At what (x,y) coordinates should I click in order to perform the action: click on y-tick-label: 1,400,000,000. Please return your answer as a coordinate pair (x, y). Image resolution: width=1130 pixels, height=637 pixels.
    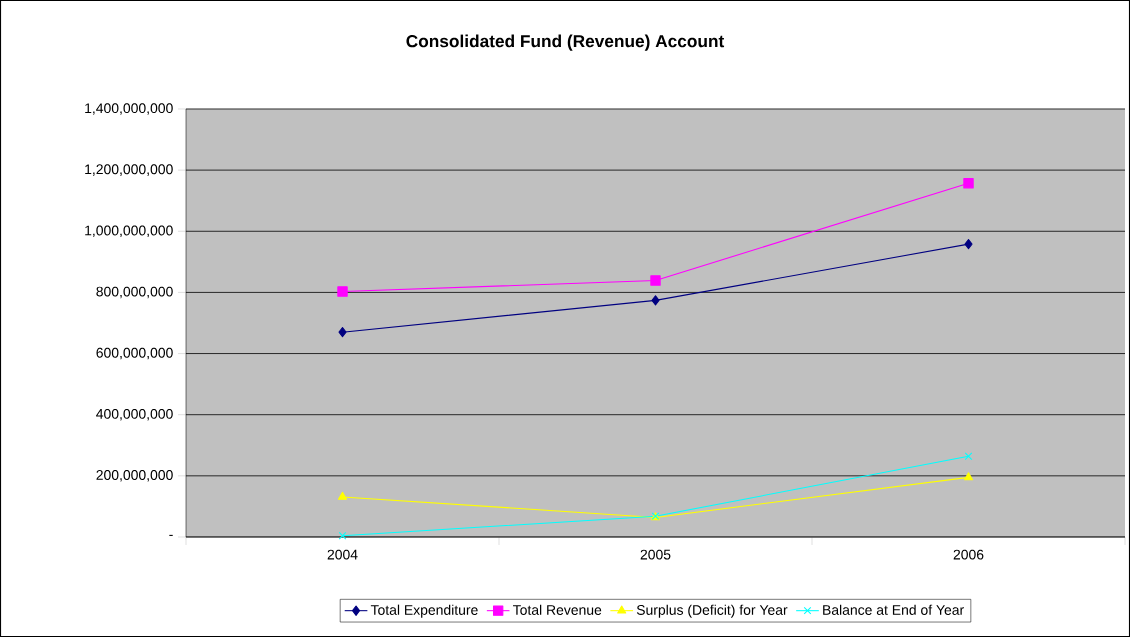
    Looking at the image, I should click on (129, 109).